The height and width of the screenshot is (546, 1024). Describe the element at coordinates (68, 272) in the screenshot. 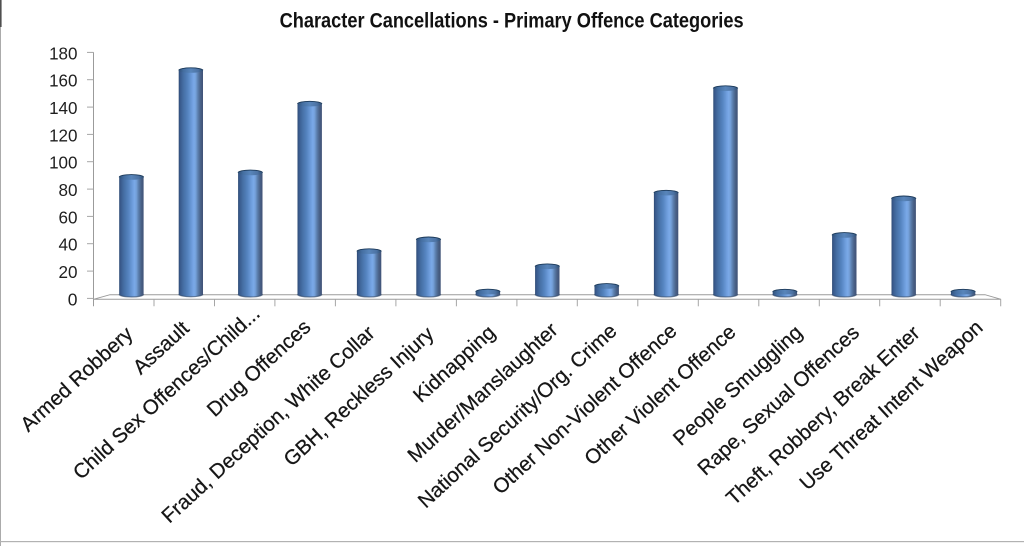

I see `svg-text: 20` at that location.